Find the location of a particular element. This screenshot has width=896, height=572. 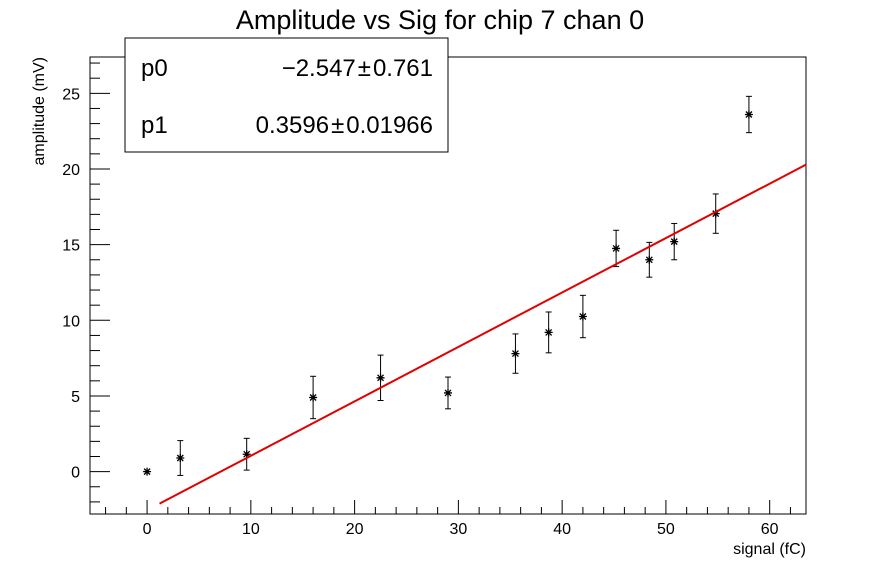

stats-box: p0 −2.547±0.761 p1 0.3596±0.01966 is located at coordinates (286, 95).